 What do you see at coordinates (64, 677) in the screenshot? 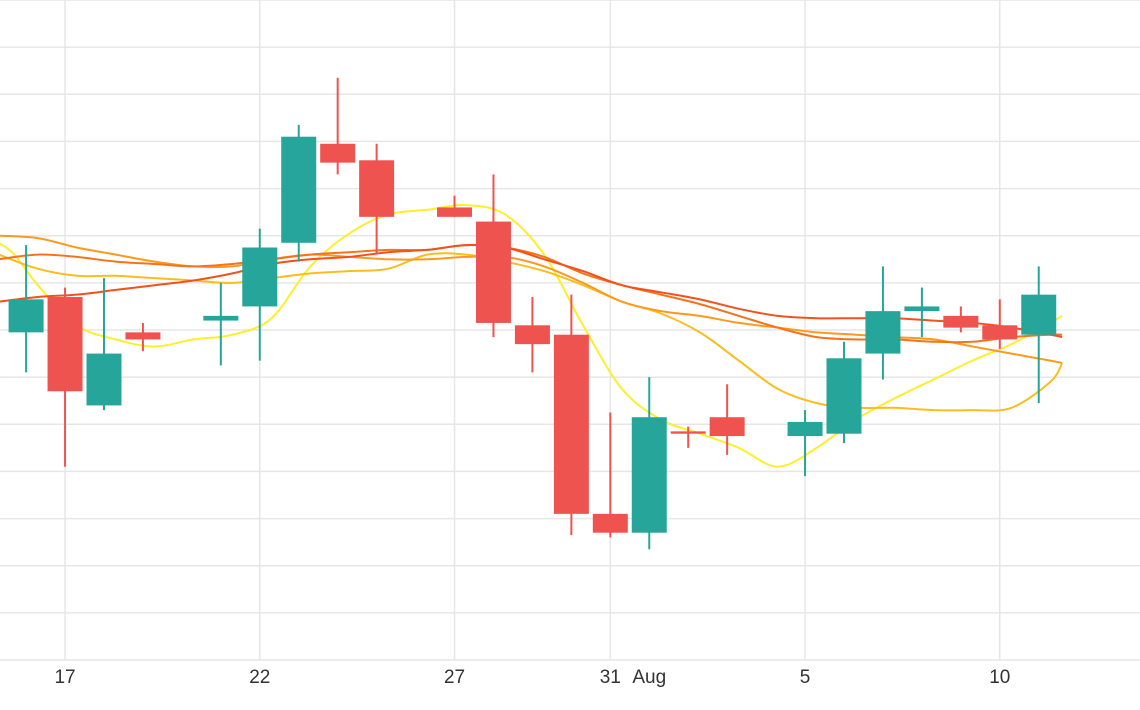
I see `x-tick-label: 17` at bounding box center [64, 677].